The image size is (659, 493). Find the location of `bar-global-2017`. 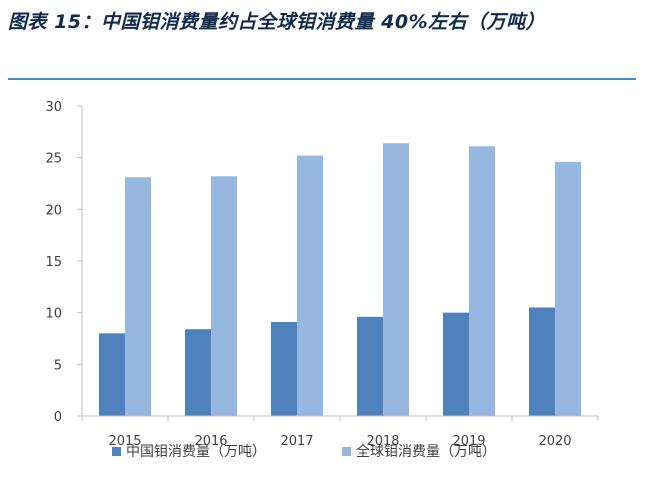

bar-global-2017 is located at coordinates (310, 285).